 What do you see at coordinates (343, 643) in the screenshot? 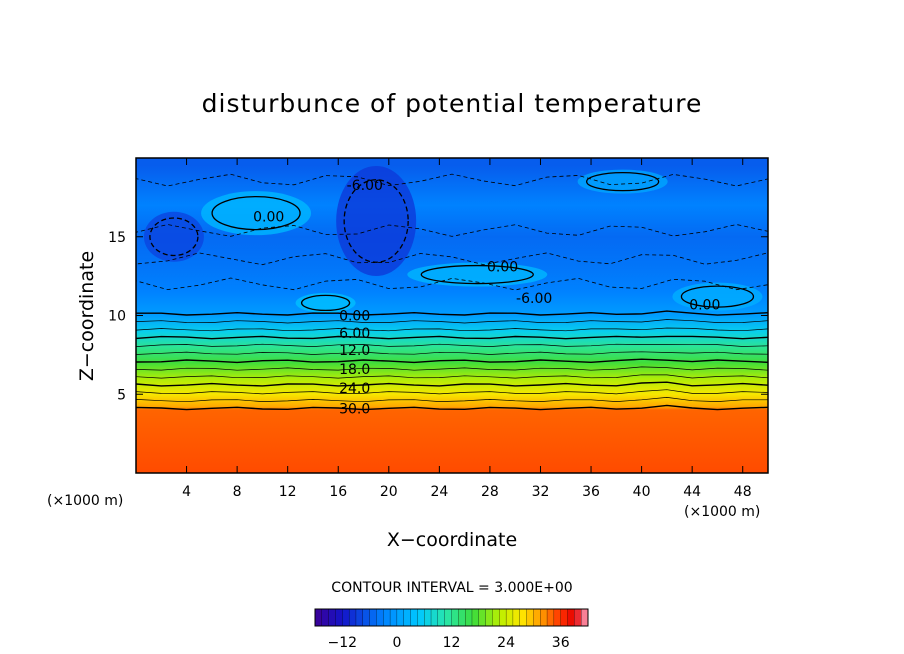
I see `colorbar-tick-label: −12` at bounding box center [343, 643].